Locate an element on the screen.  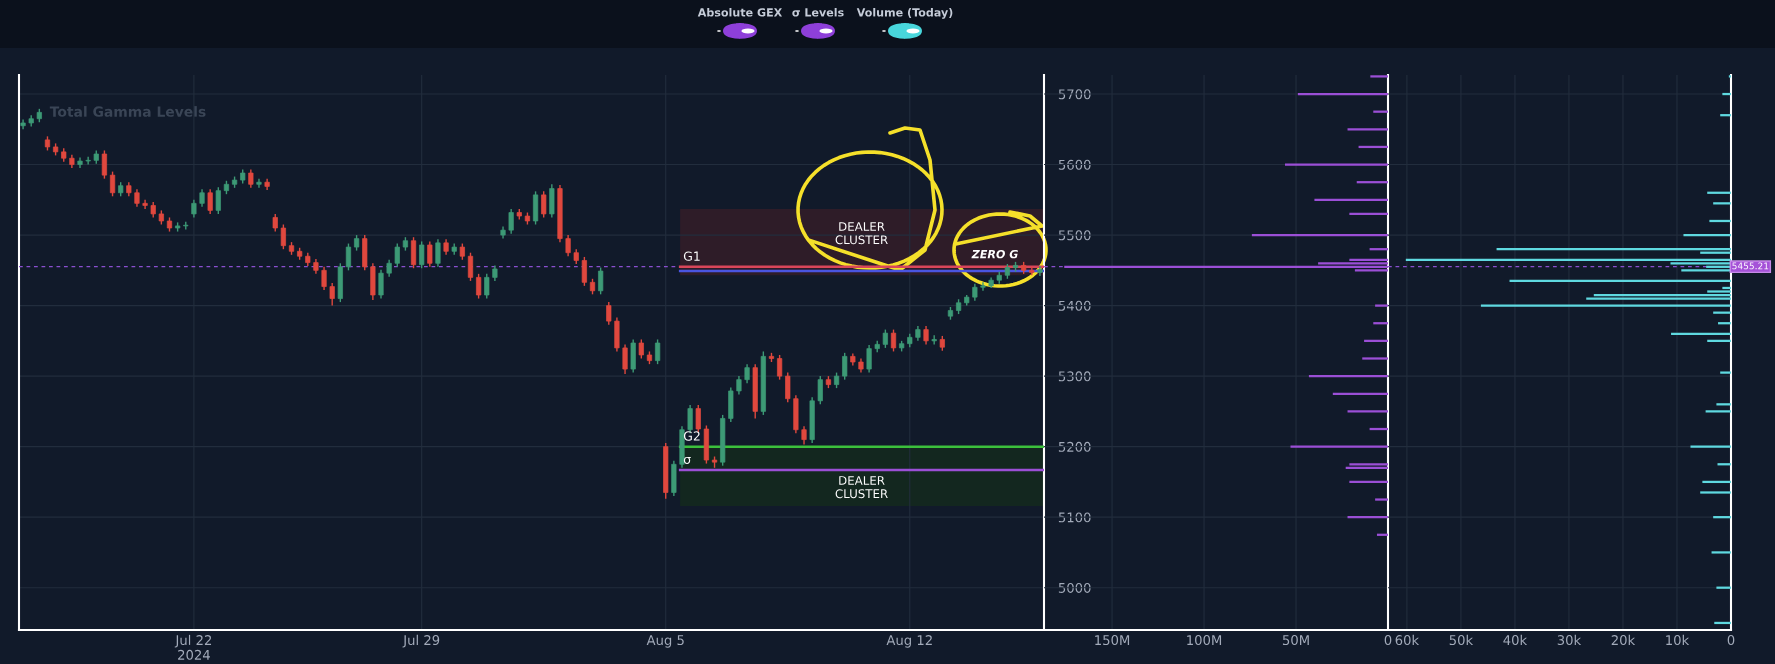
ref-line-label: G1 is located at coordinates (691, 256).